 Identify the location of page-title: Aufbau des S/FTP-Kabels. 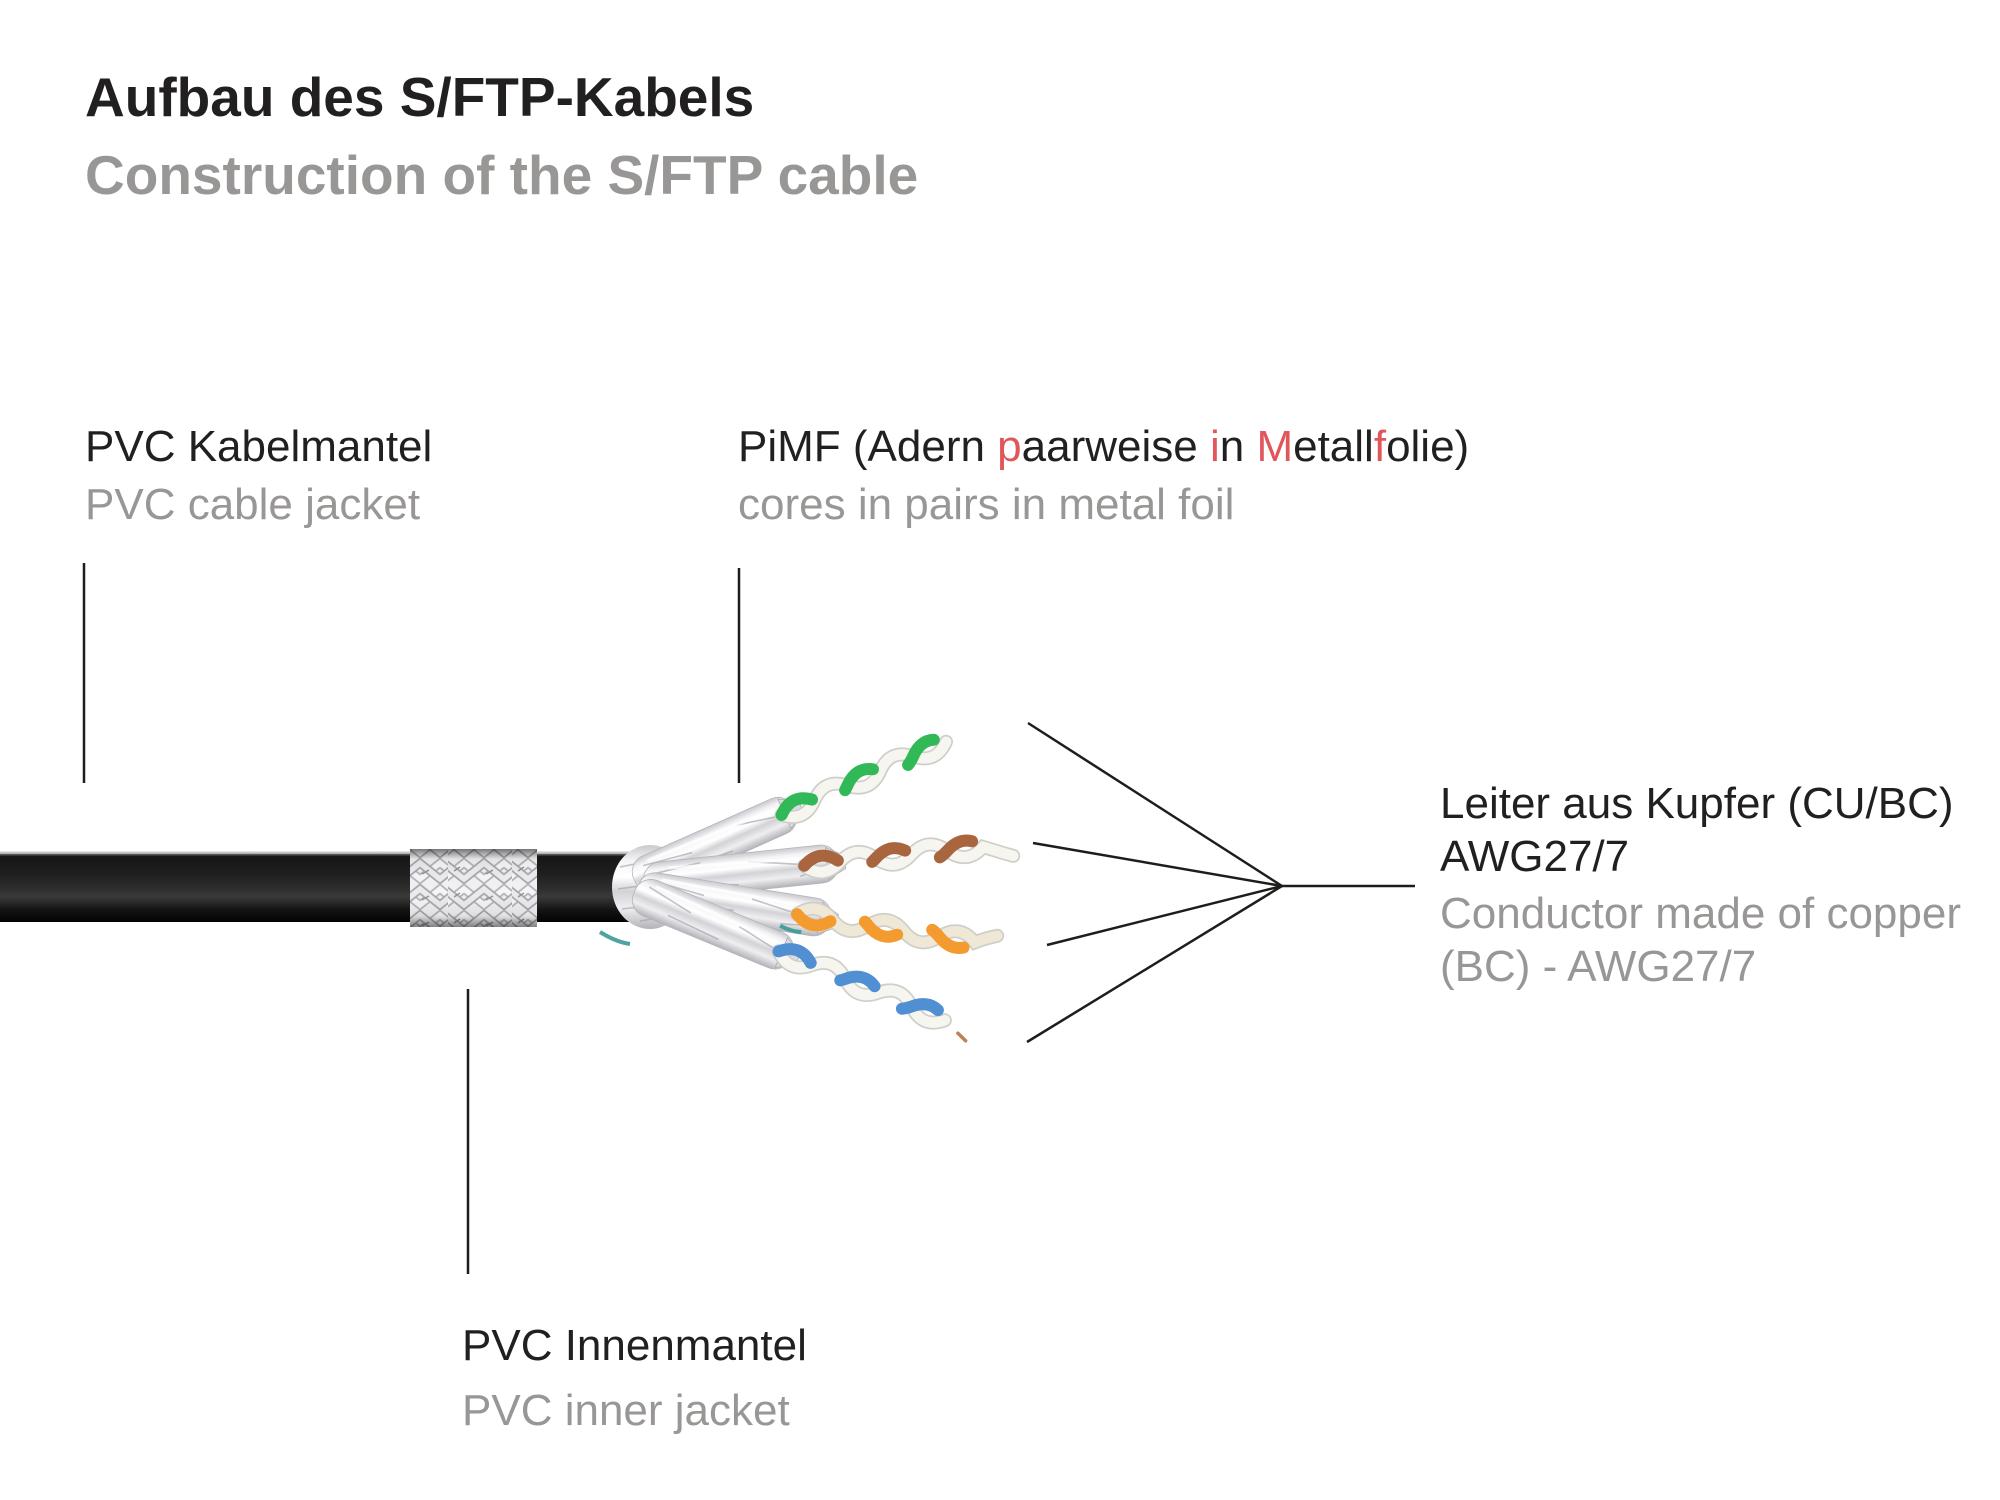
(420, 97).